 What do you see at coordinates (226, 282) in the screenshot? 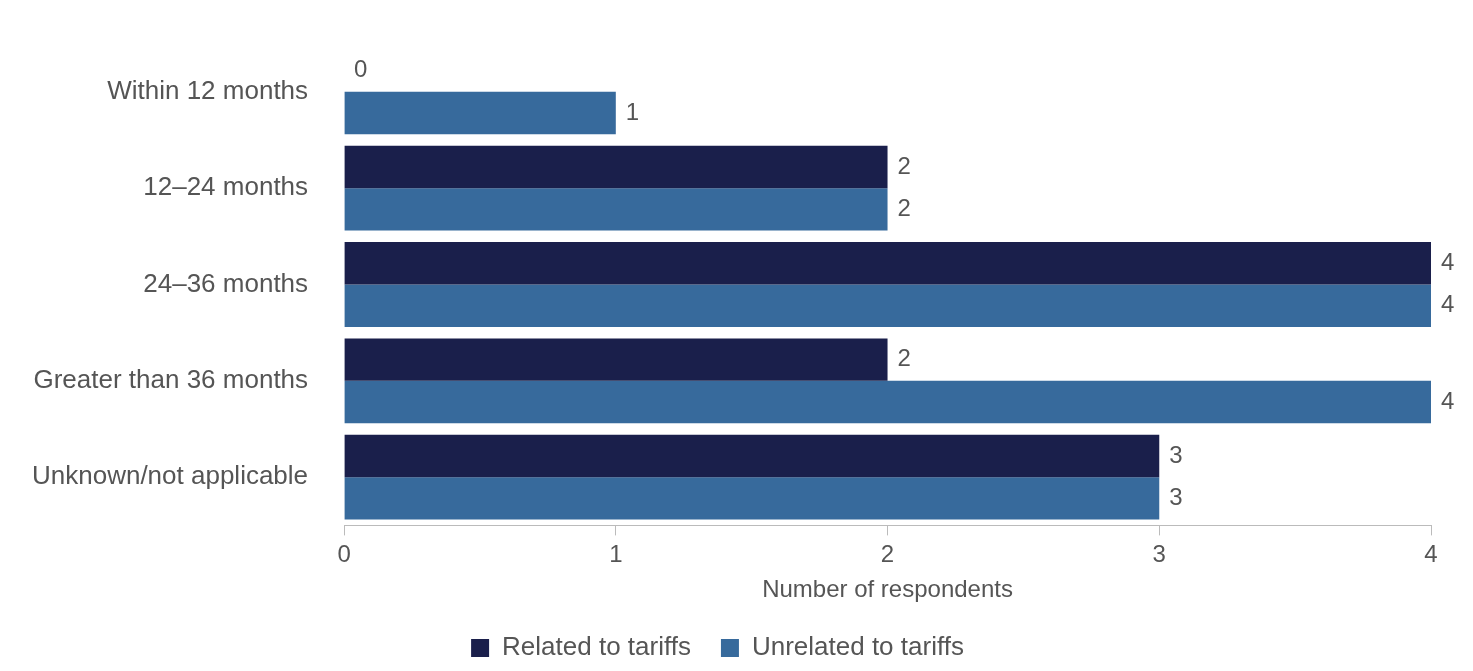
I see `y-tick-label: 24–36 months` at bounding box center [226, 282].